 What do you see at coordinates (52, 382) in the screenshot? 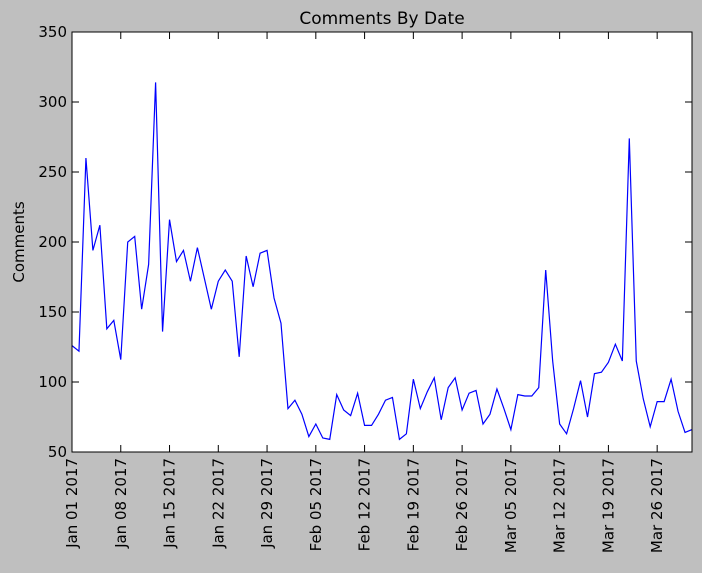
I see `y-tick-label: 100` at bounding box center [52, 382].